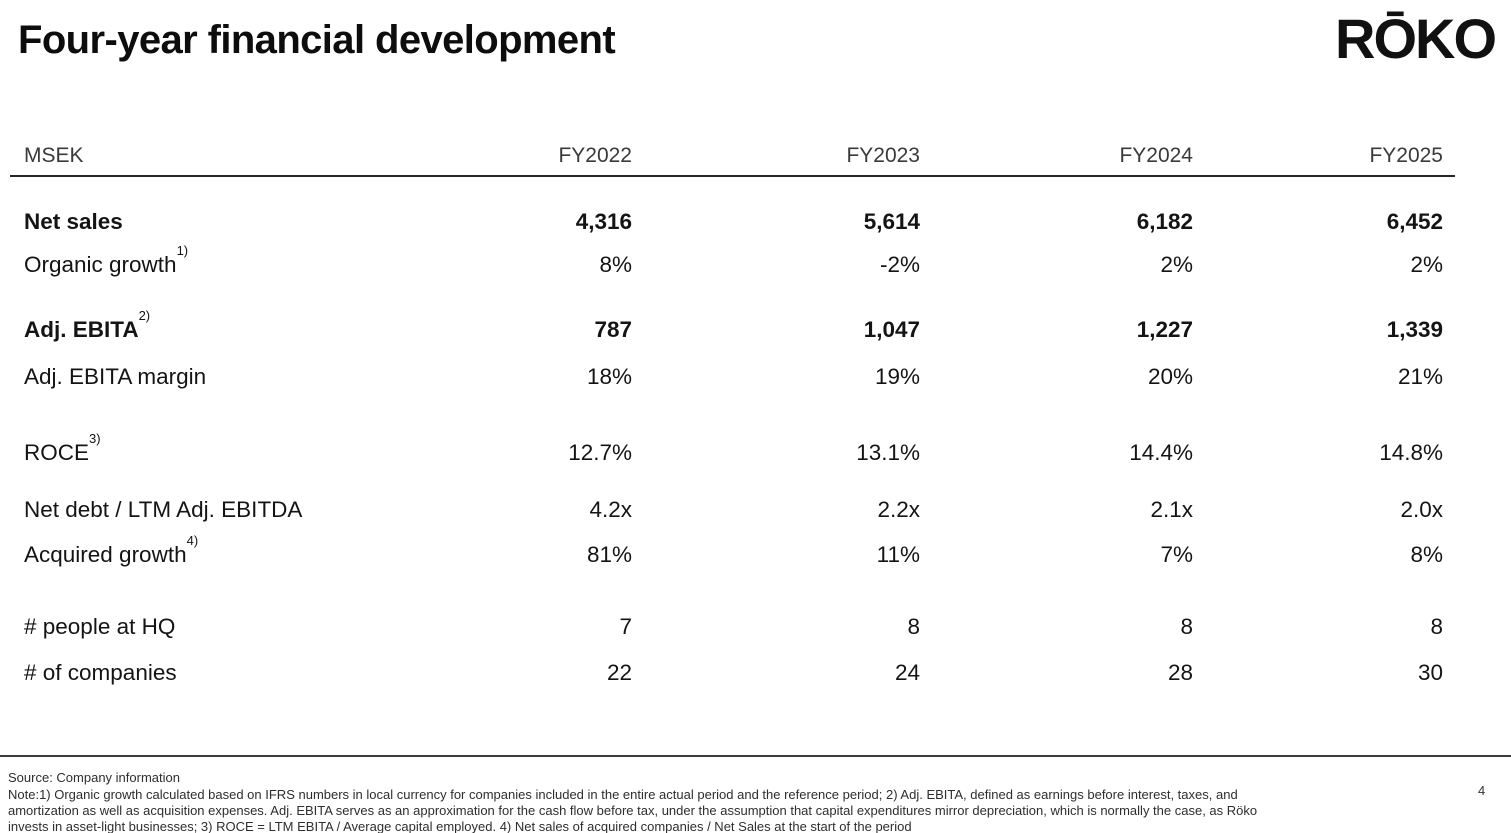 The width and height of the screenshot is (1511, 833). I want to click on page-number: 4, so click(1482, 790).